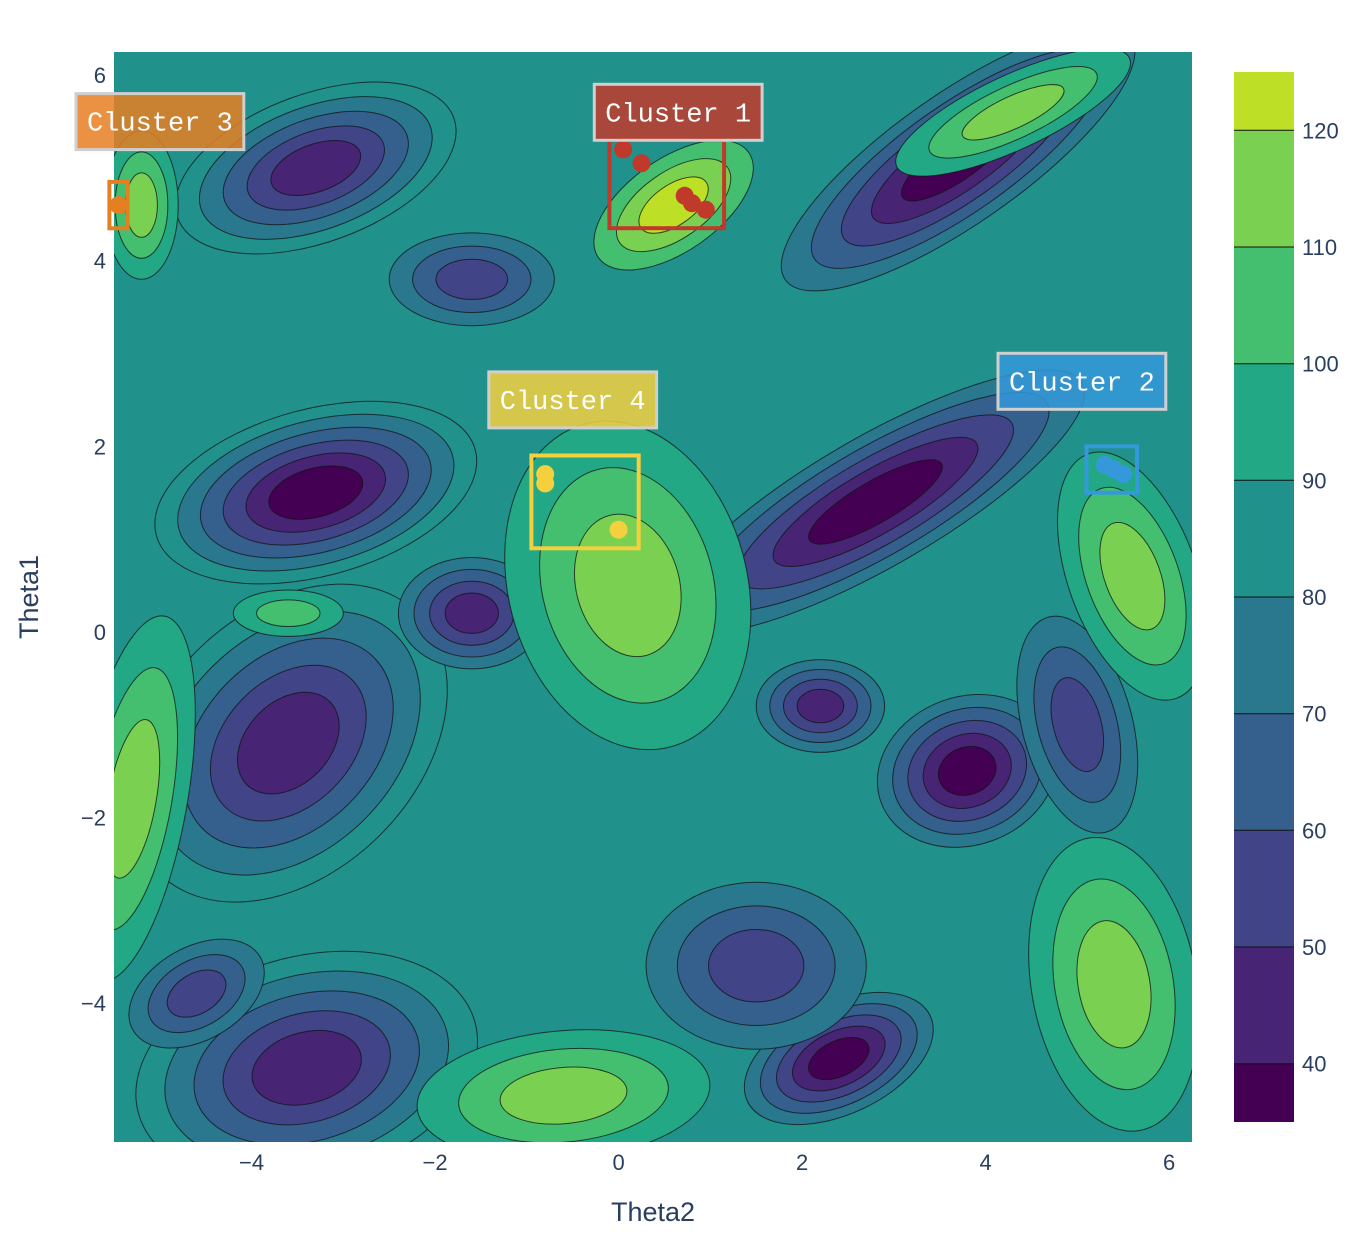 The image size is (1356, 1238). What do you see at coordinates (160, 125) in the screenshot?
I see `cluster-label-text: Cluster 3` at bounding box center [160, 125].